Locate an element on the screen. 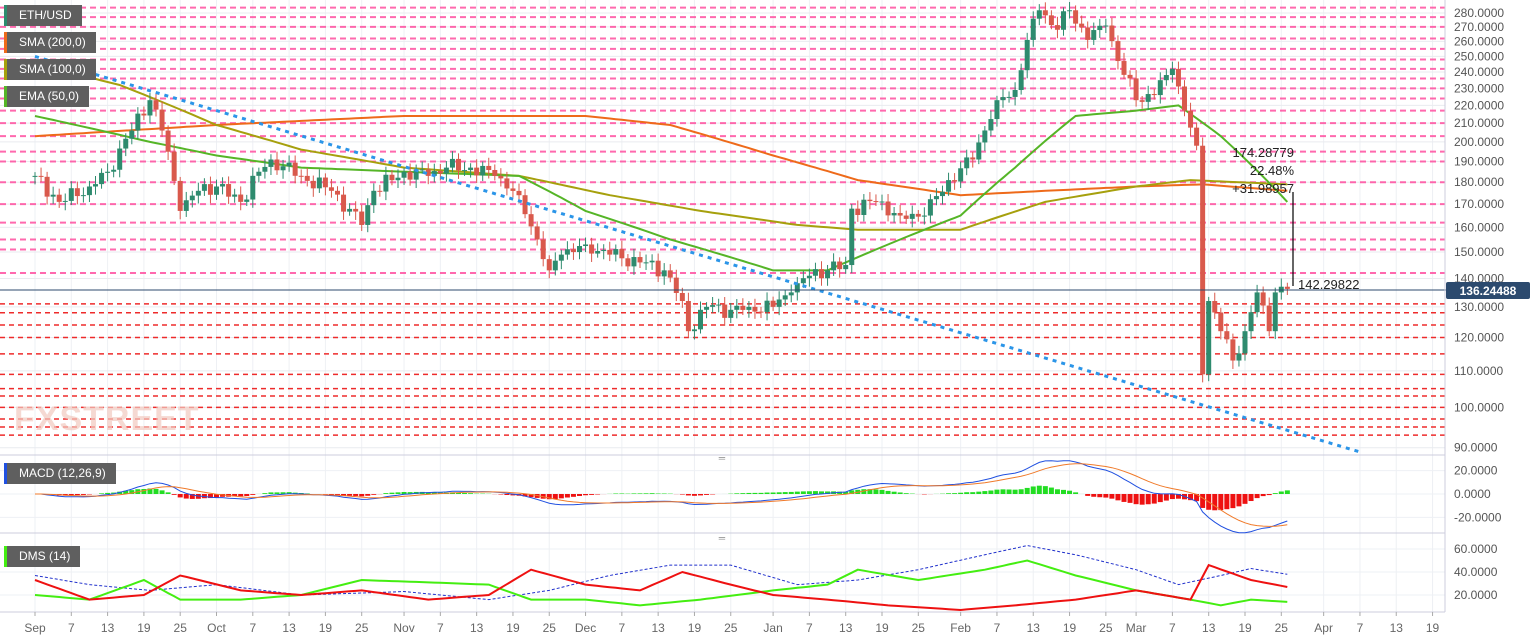 The height and width of the screenshot is (641, 1534). symbol-label: ETH/USD is located at coordinates (43, 15).